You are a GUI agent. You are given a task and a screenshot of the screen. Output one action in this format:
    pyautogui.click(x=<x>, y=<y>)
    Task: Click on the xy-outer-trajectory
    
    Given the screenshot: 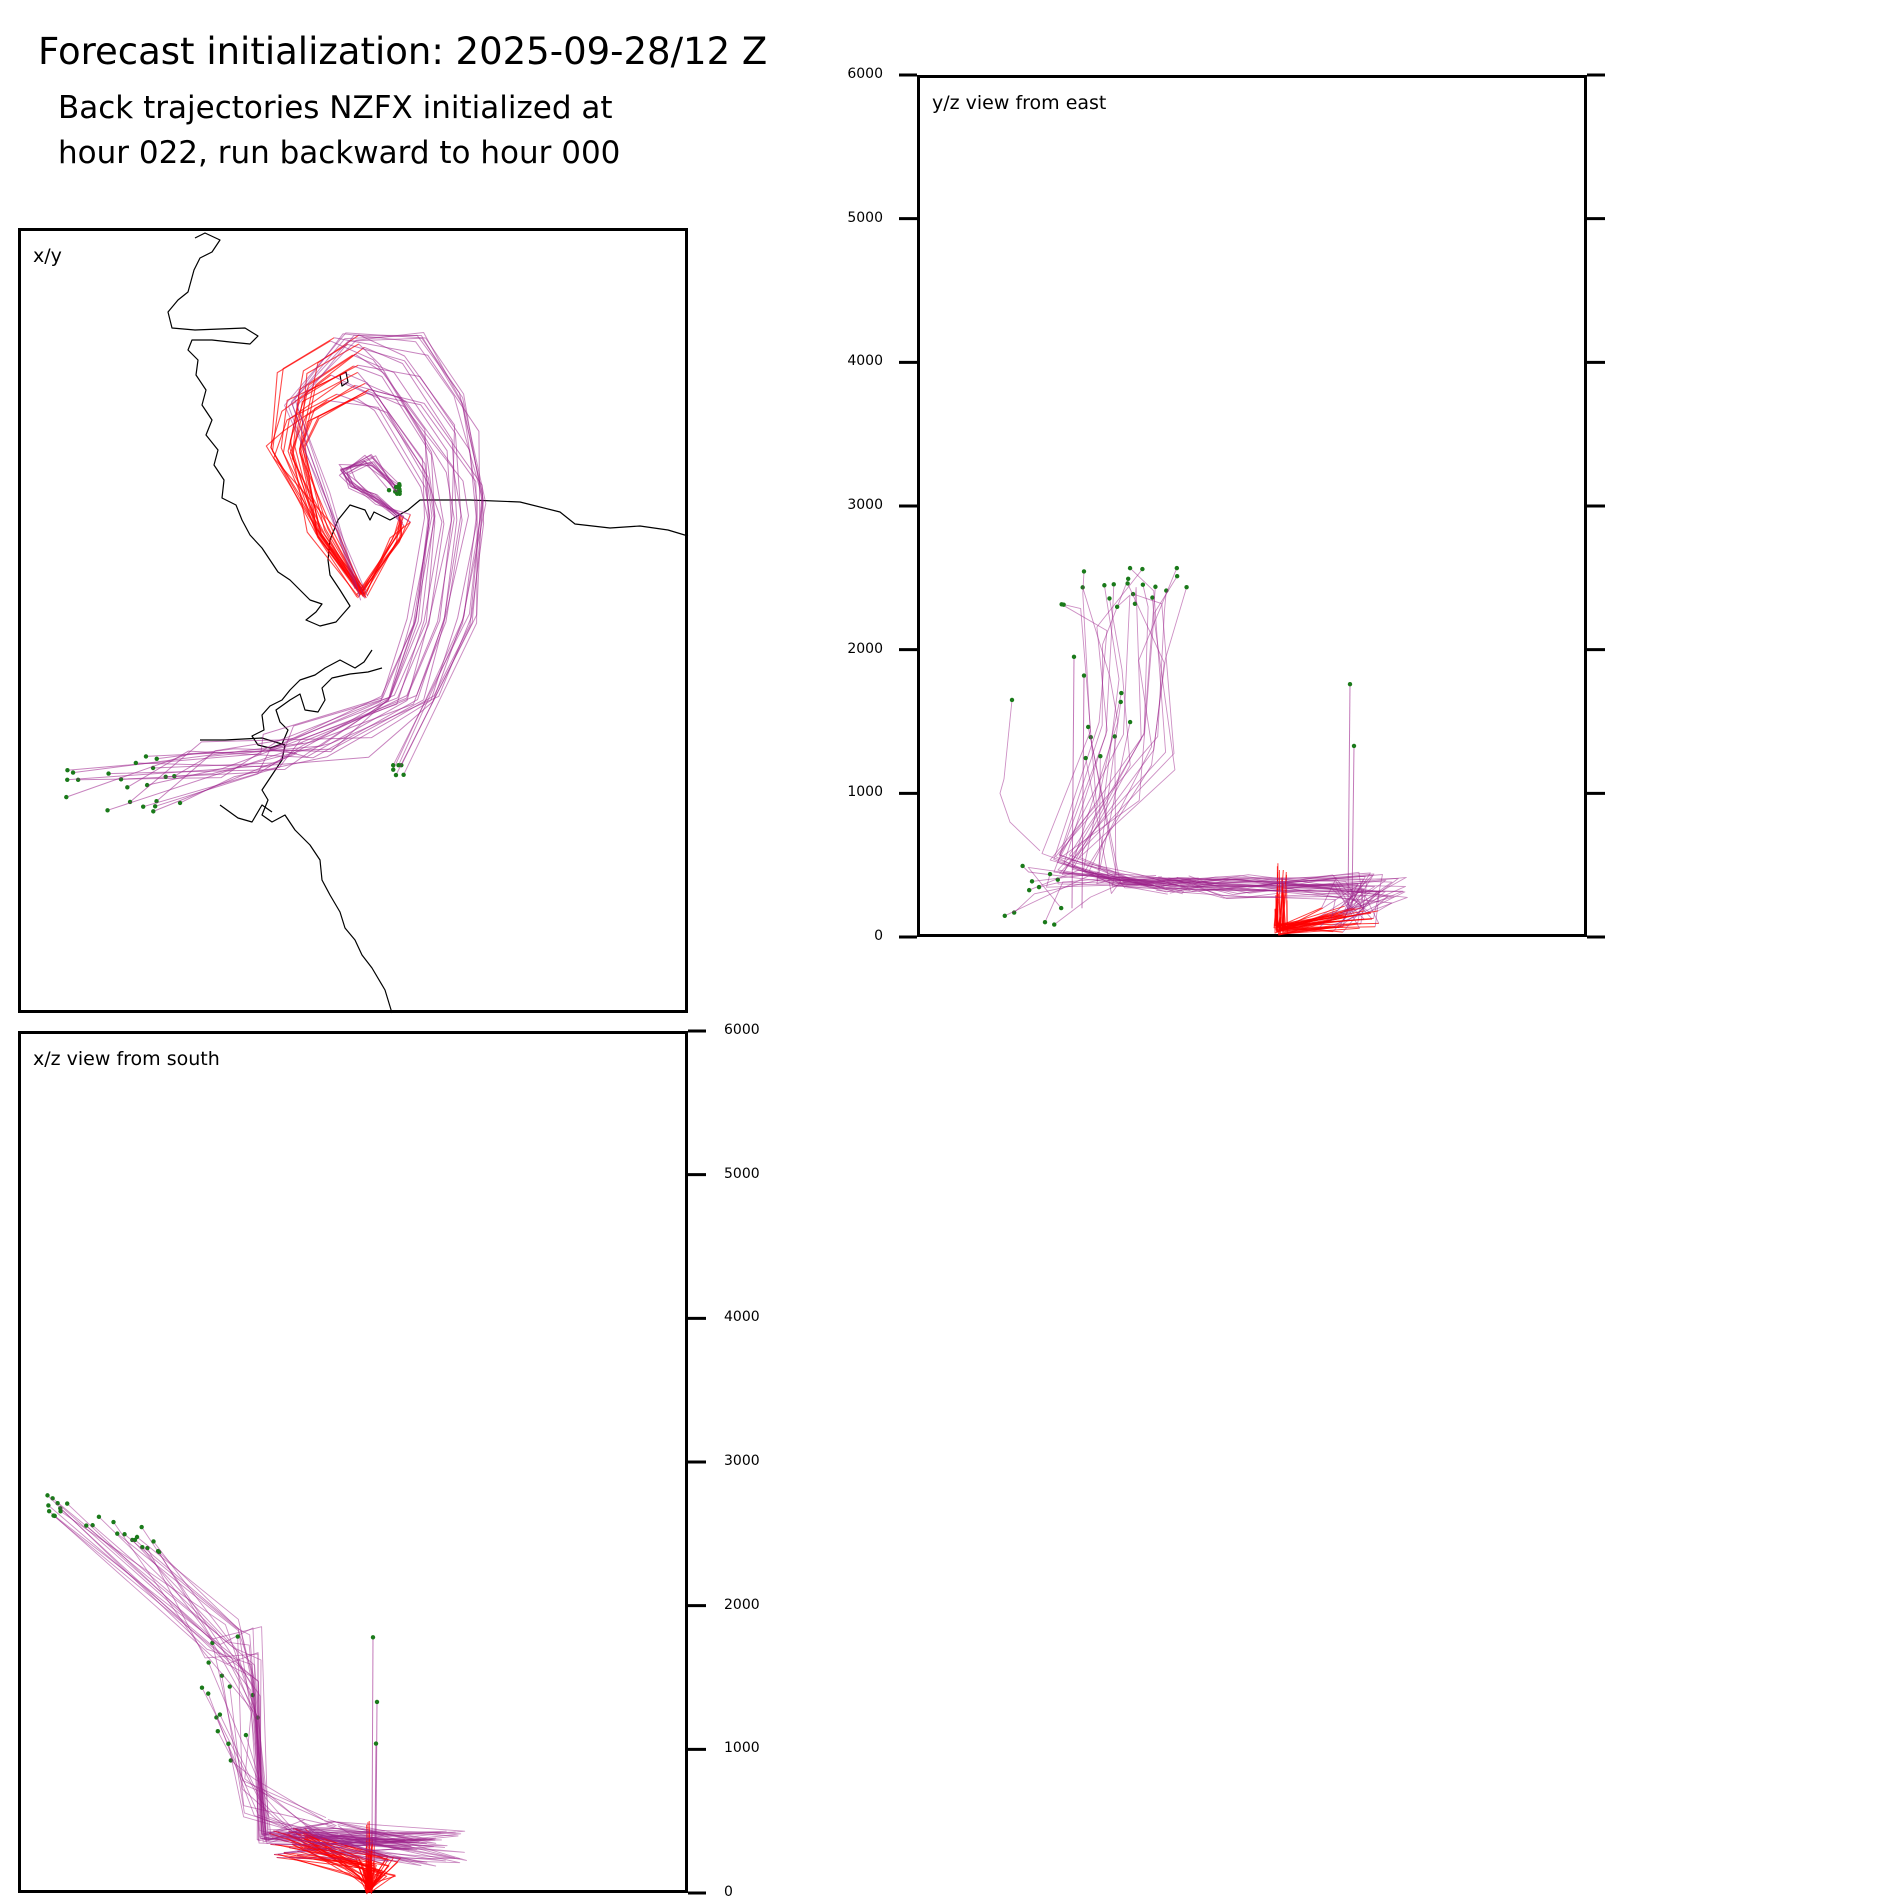 What is the action you would take?
    pyautogui.click(x=390, y=553)
    